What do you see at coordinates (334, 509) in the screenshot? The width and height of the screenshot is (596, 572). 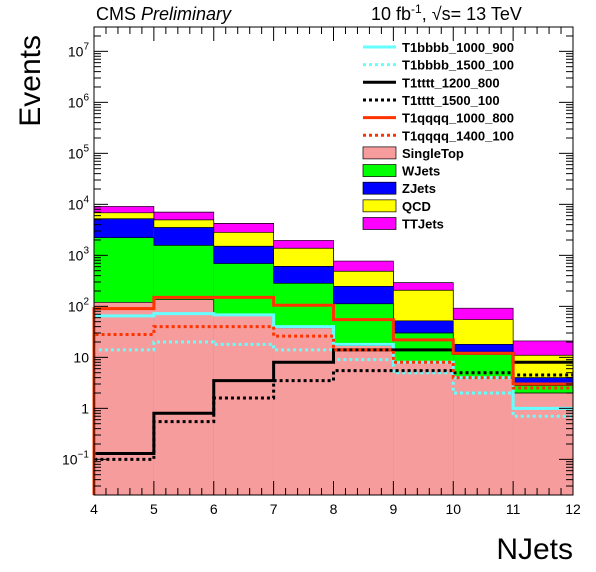 I see `x-tick-label: 8` at bounding box center [334, 509].